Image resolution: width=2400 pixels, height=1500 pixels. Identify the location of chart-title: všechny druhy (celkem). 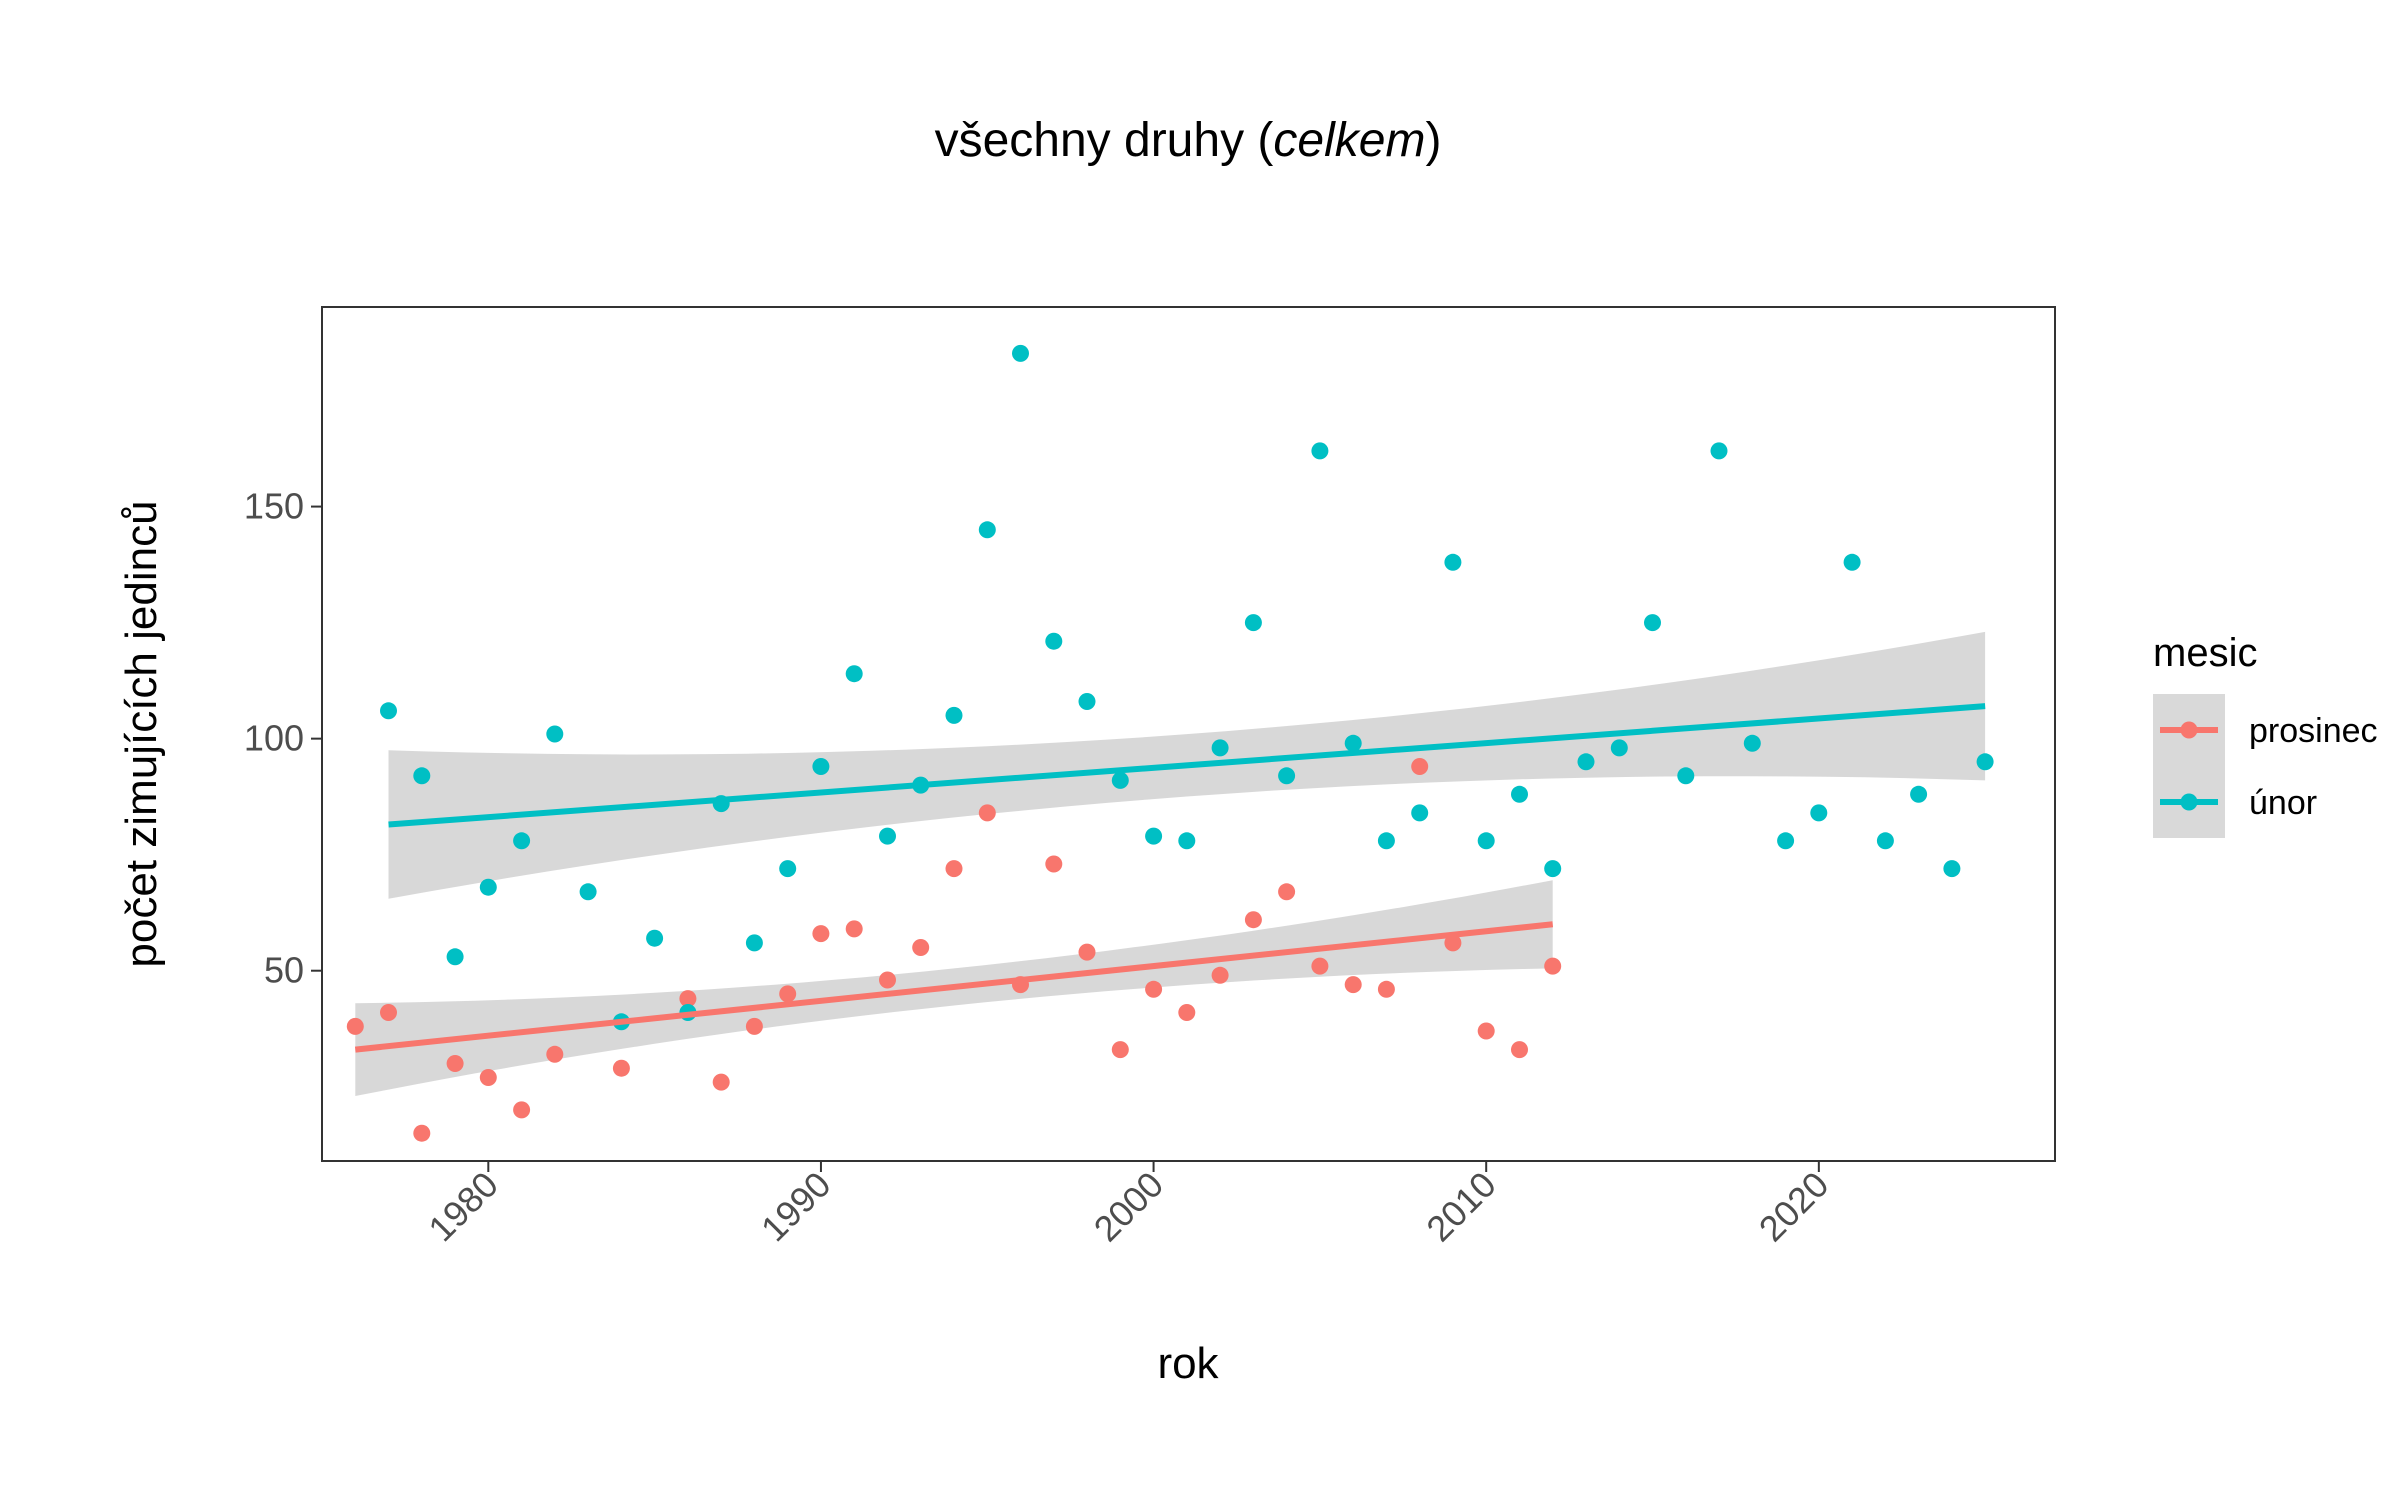
(1188, 140).